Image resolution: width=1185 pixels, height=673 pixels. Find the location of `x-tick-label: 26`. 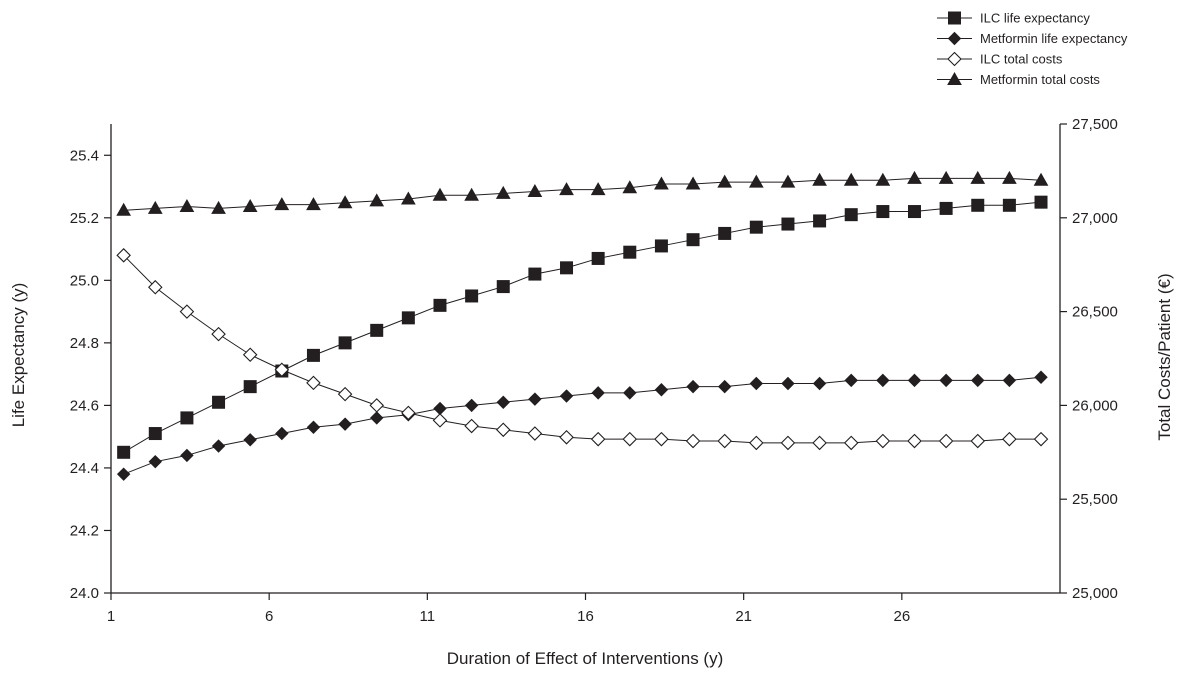

x-tick-label: 26 is located at coordinates (901, 616).